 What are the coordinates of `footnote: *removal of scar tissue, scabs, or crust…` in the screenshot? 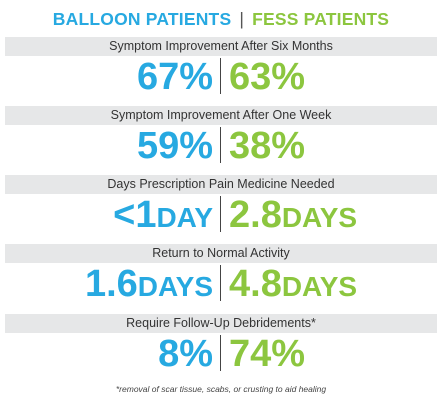 It's located at (221, 389).